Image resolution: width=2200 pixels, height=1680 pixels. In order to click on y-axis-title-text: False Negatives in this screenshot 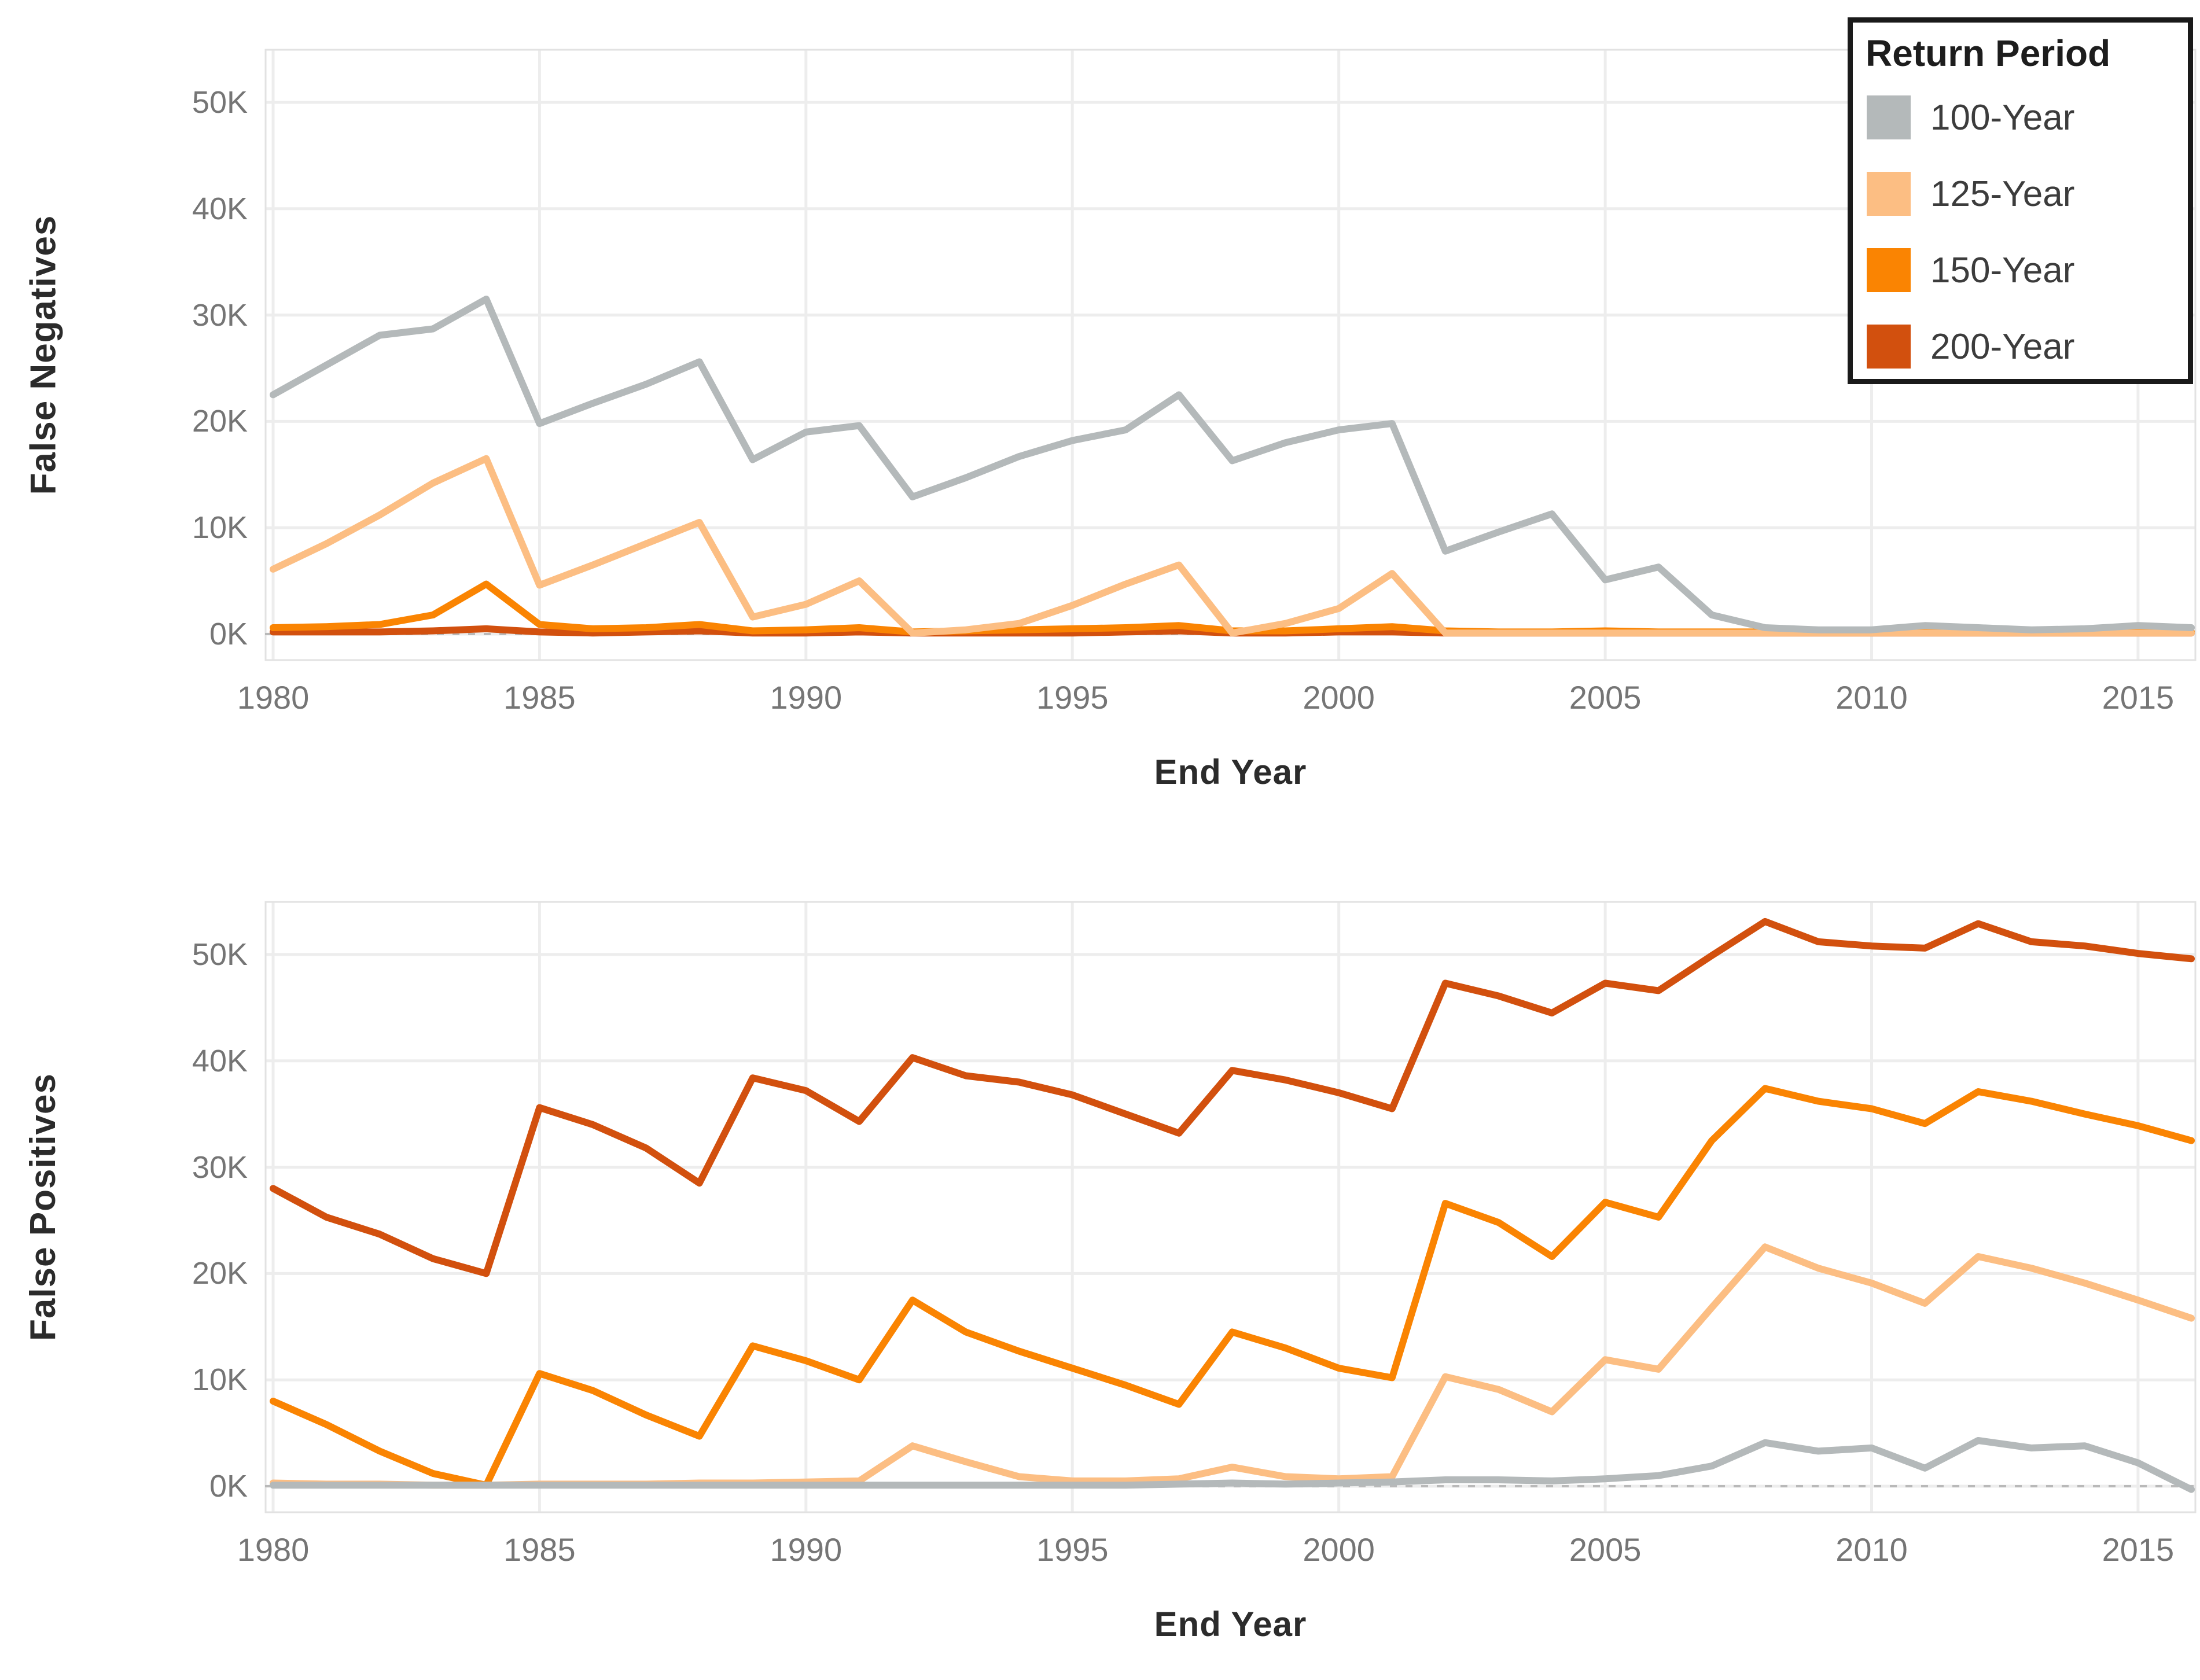, I will do `click(44, 355)`.